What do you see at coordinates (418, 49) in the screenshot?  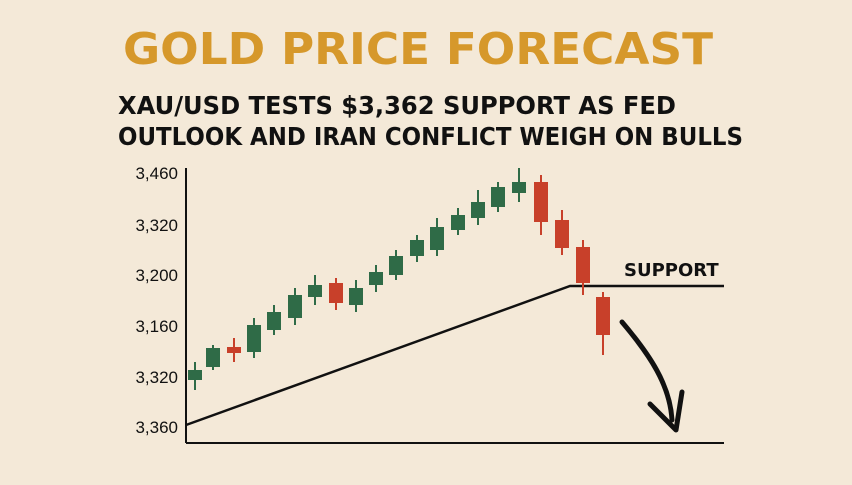 I see `title: GOLD PRICE FORECAST` at bounding box center [418, 49].